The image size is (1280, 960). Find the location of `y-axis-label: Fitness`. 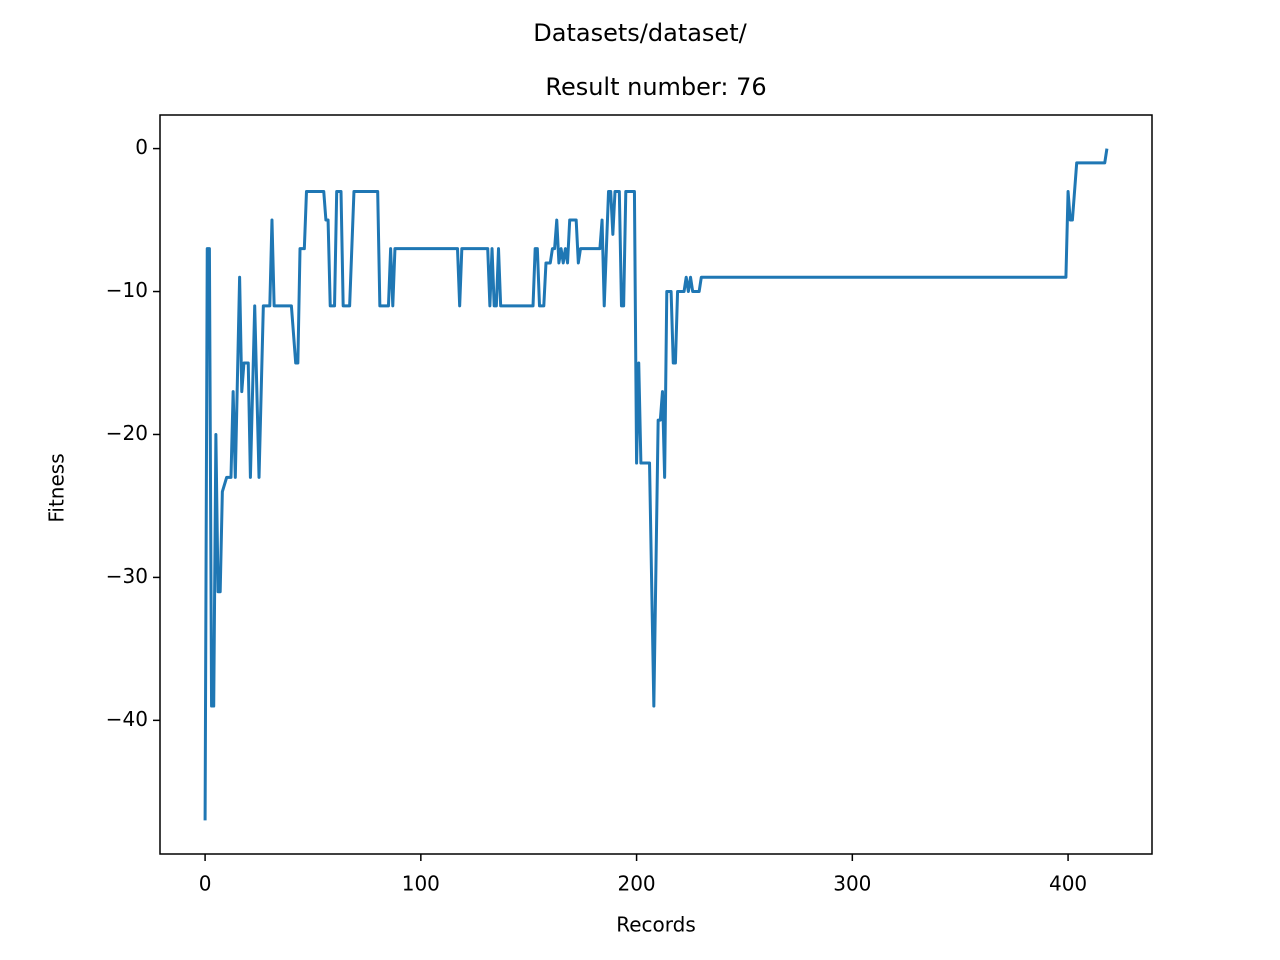

y-axis-label: Fitness is located at coordinates (57, 487).